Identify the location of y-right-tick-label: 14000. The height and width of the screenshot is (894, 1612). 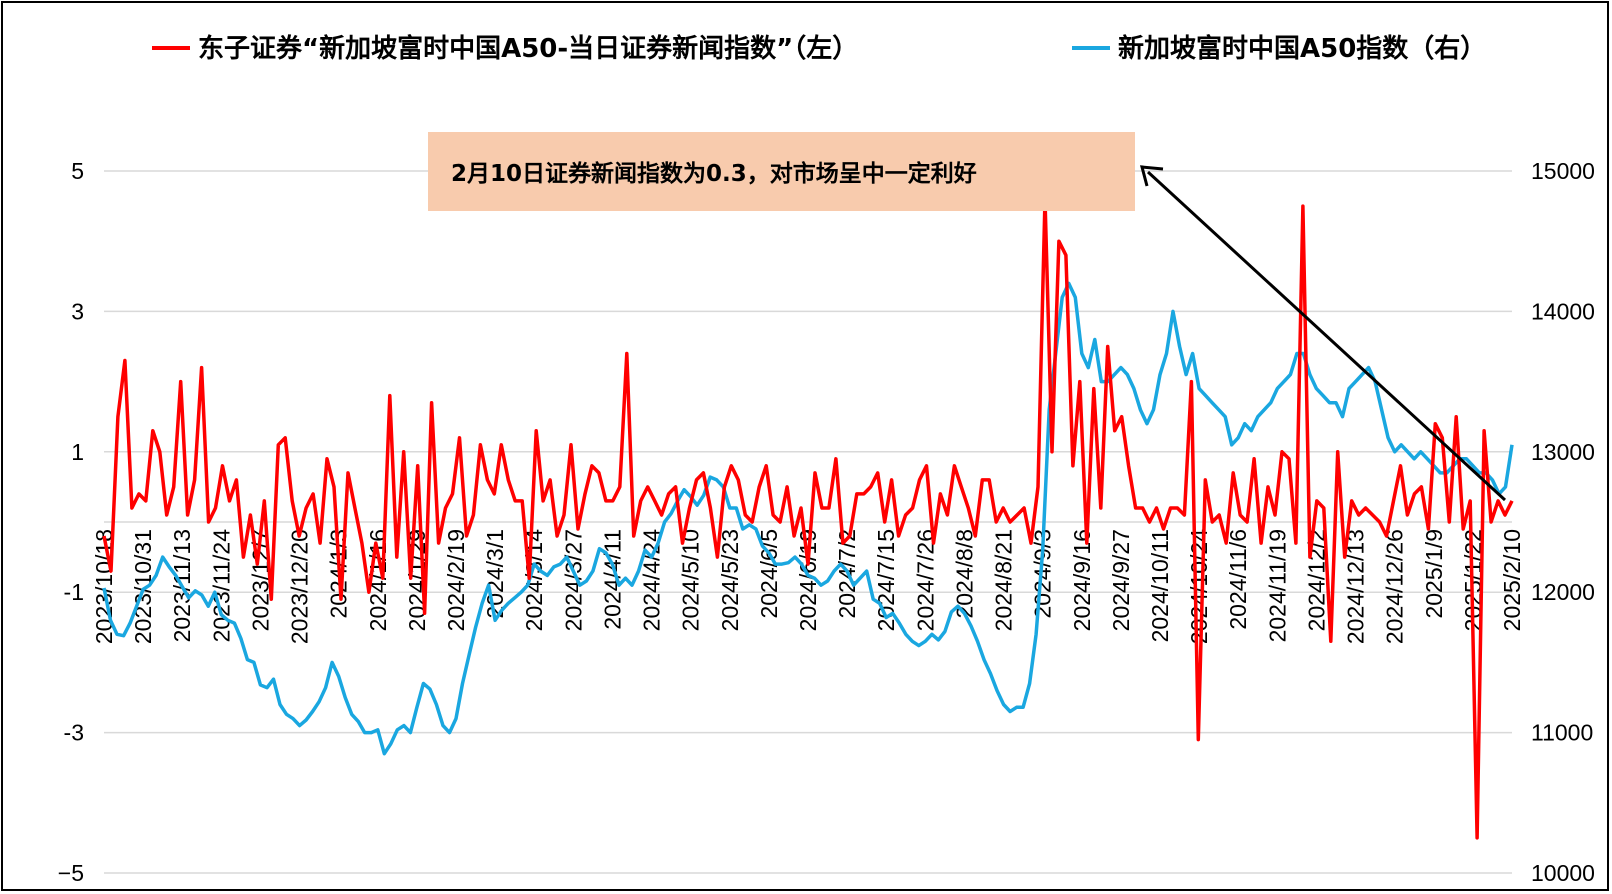
(1563, 311).